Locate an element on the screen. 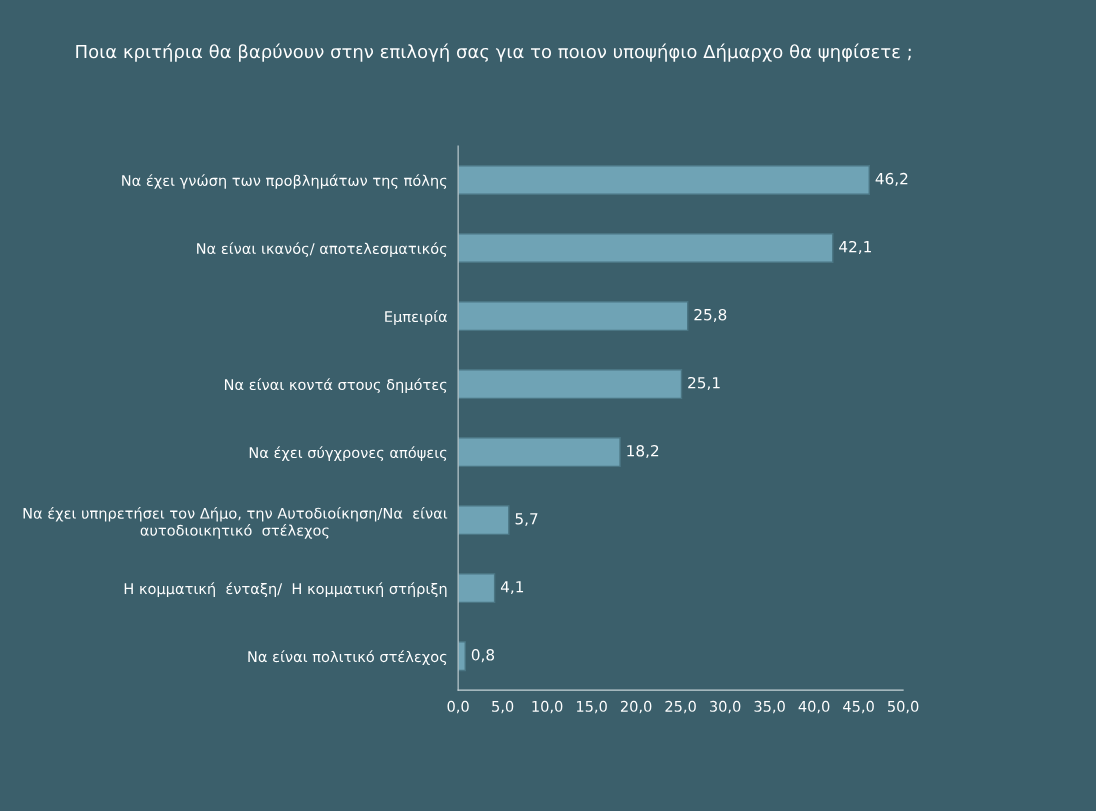 This screenshot has height=811, width=1096. data-label: 46,2 is located at coordinates (891, 179).